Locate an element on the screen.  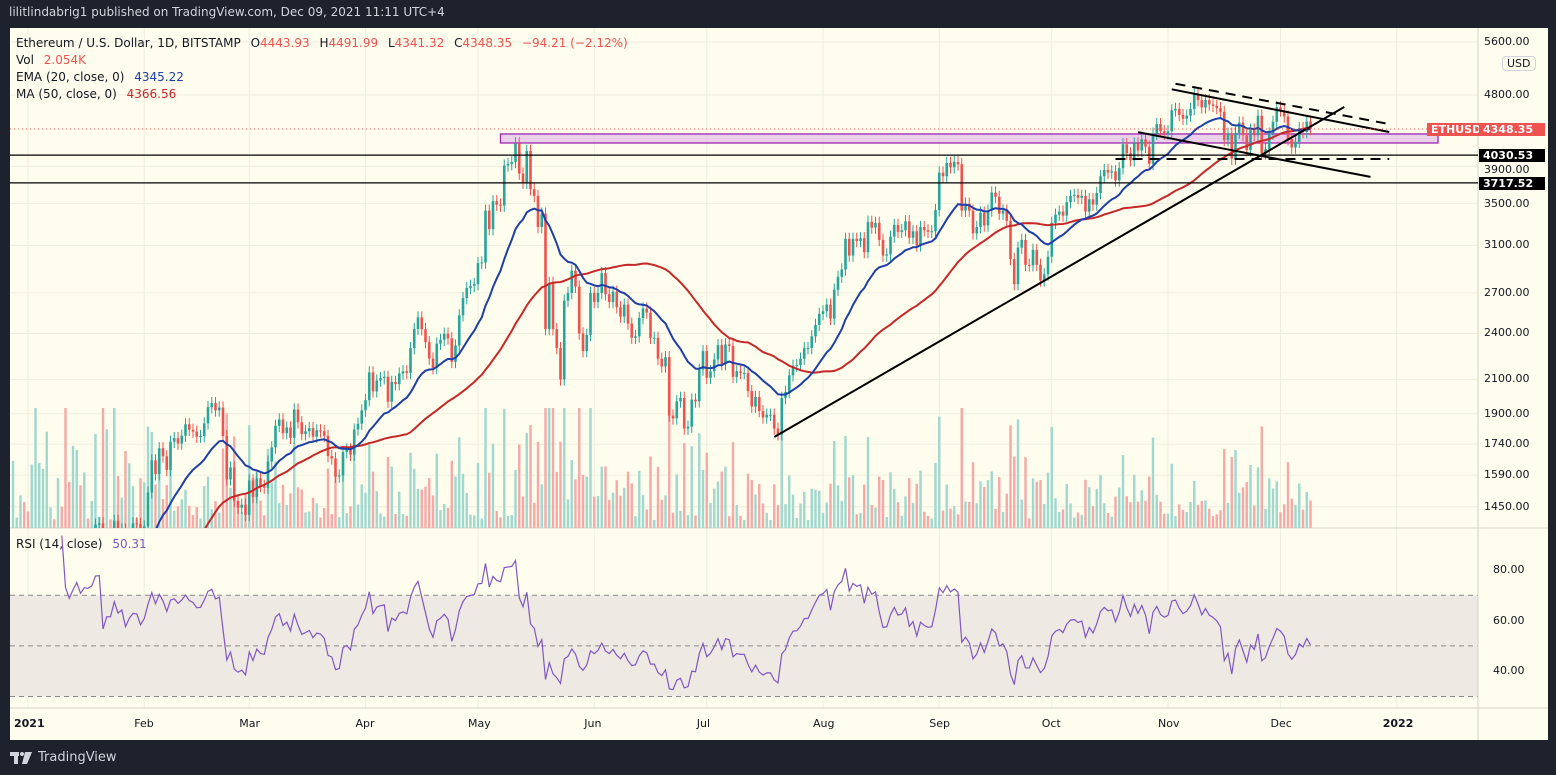
tradingview-brand: TradingView is located at coordinates (63, 757).